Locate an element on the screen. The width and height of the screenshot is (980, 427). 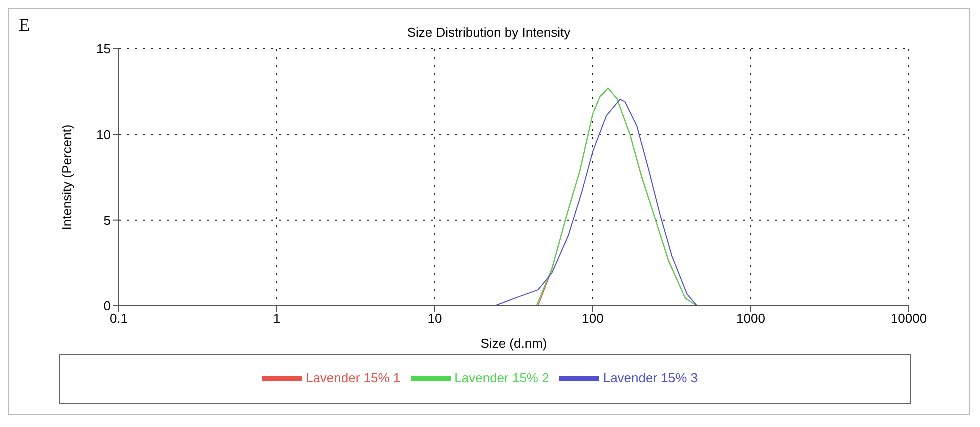
legend-label: Lavender 15% 1 is located at coordinates (353, 378).